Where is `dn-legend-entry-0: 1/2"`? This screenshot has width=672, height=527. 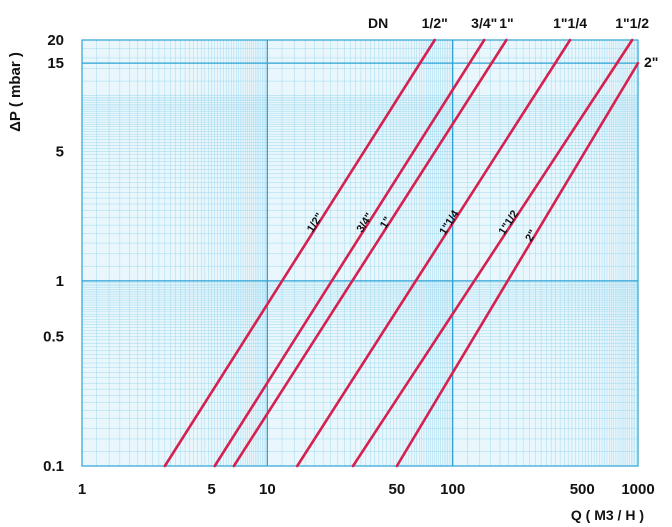 dn-legend-entry-0: 1/2" is located at coordinates (435, 23).